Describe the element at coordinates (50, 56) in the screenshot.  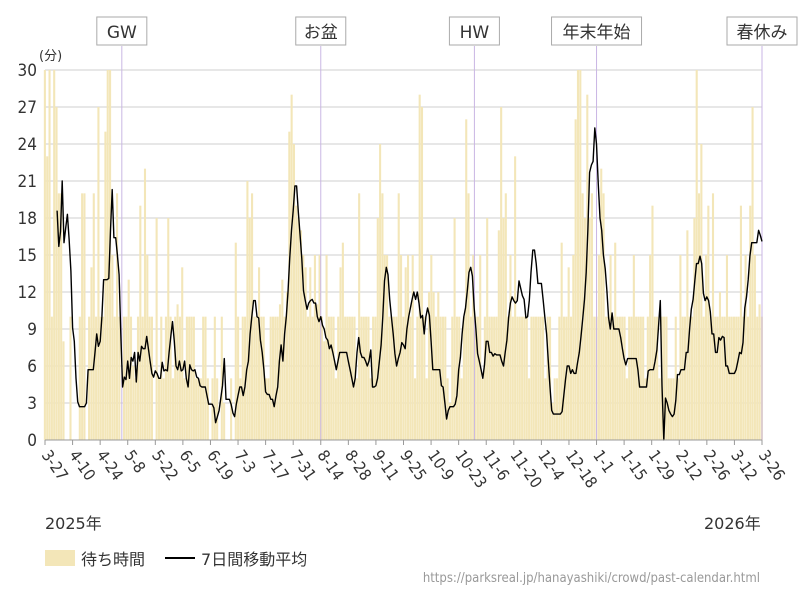
I see `y-axis-unit: (分)` at that location.